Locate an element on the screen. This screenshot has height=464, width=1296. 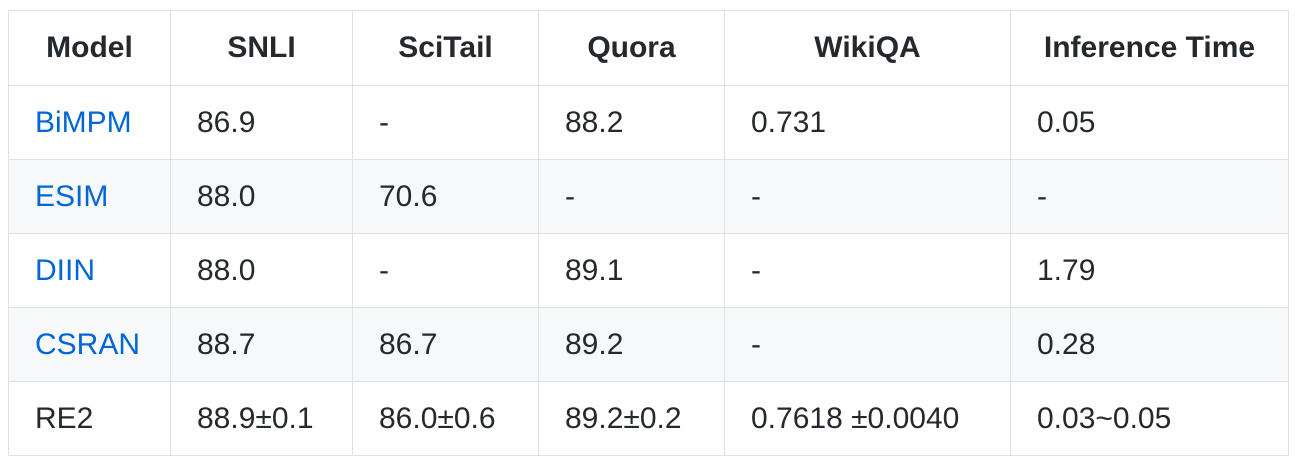
score-cell: 89.2±0.2 is located at coordinates (631, 418).